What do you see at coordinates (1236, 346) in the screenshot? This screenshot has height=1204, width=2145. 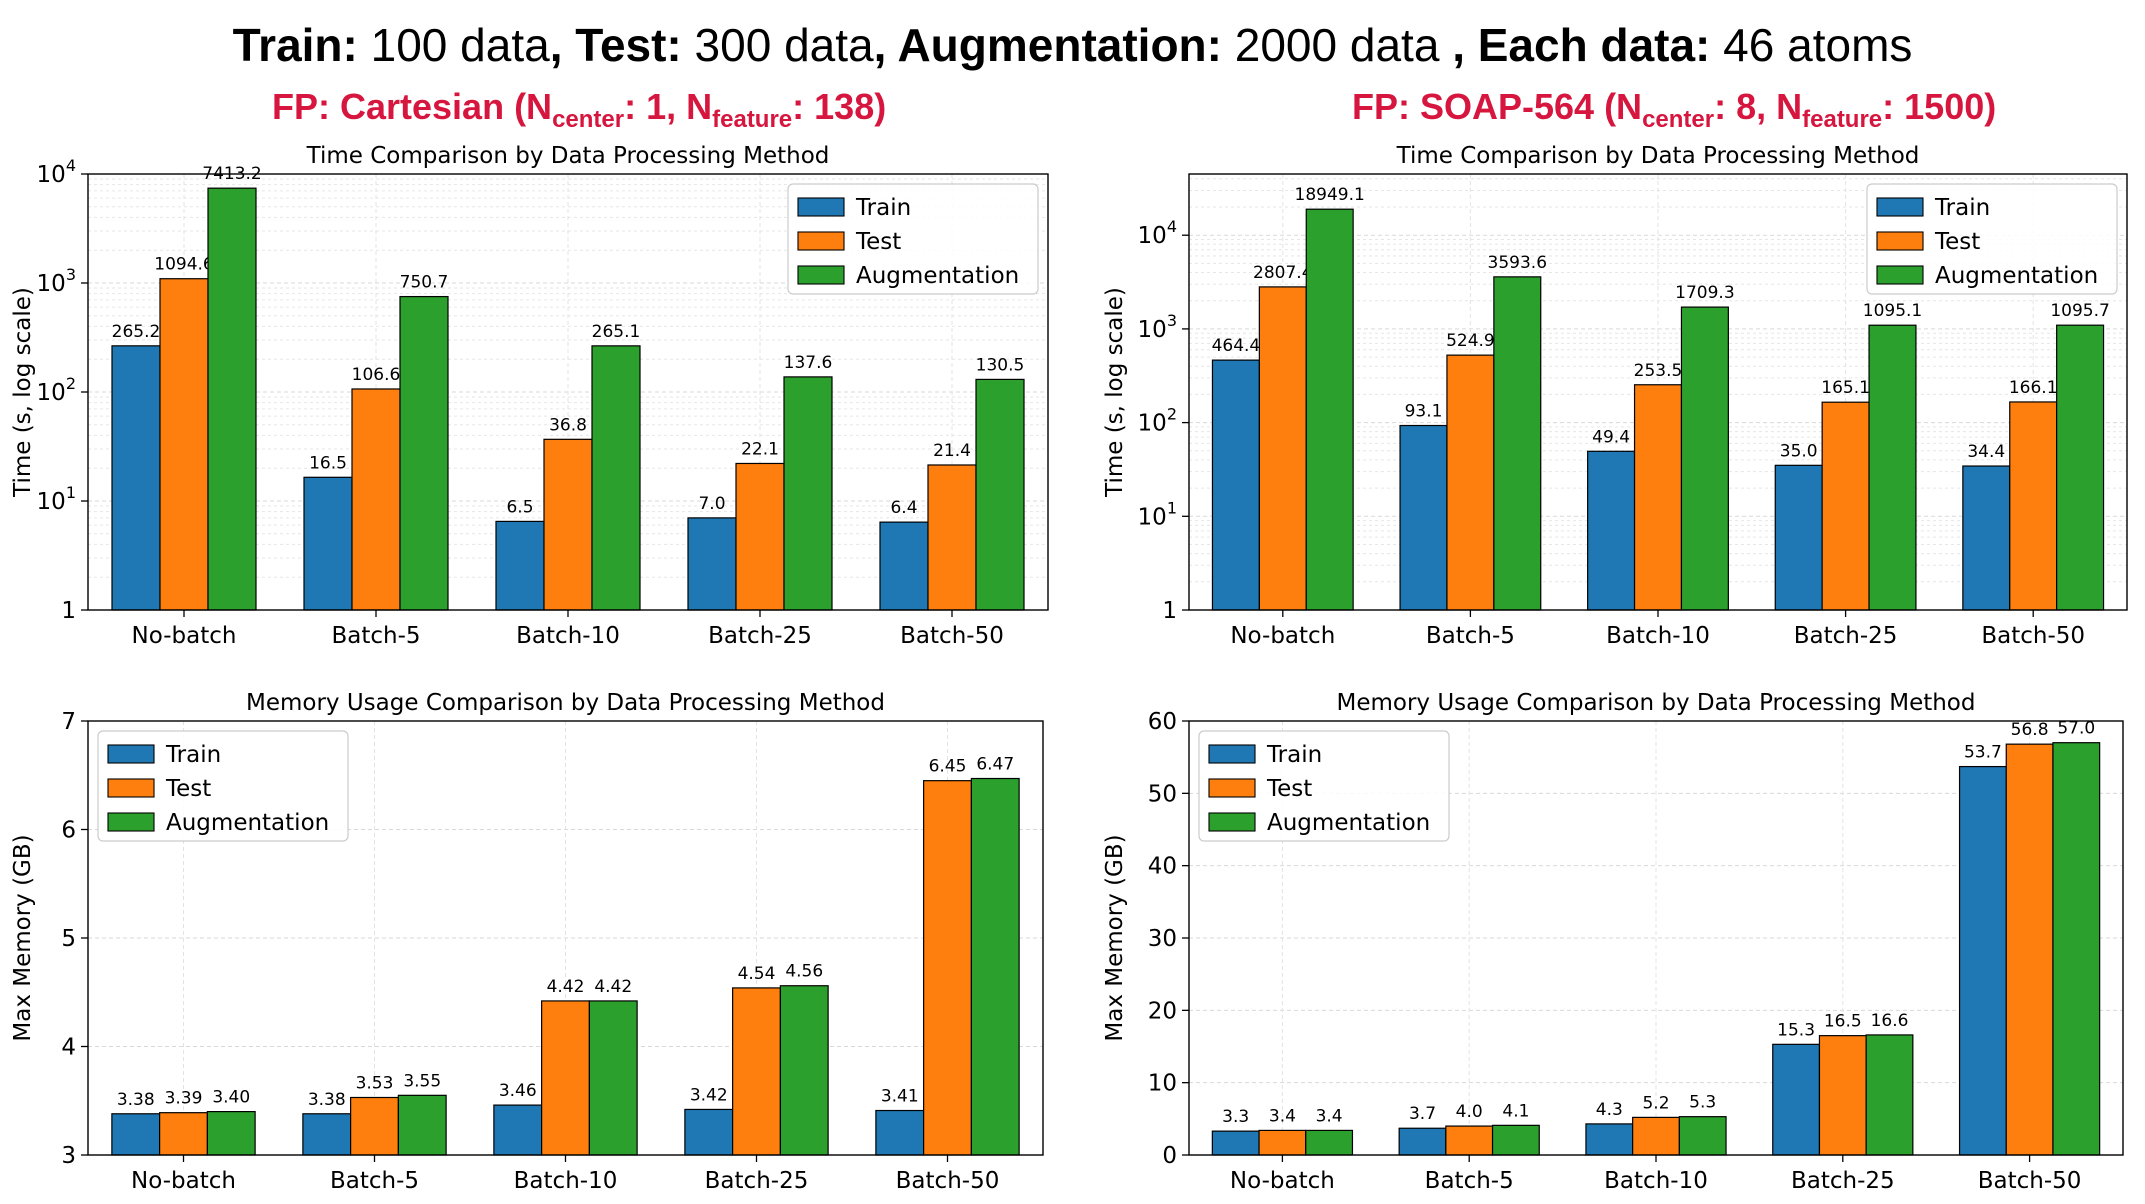 I see `data-label: 464.4` at bounding box center [1236, 346].